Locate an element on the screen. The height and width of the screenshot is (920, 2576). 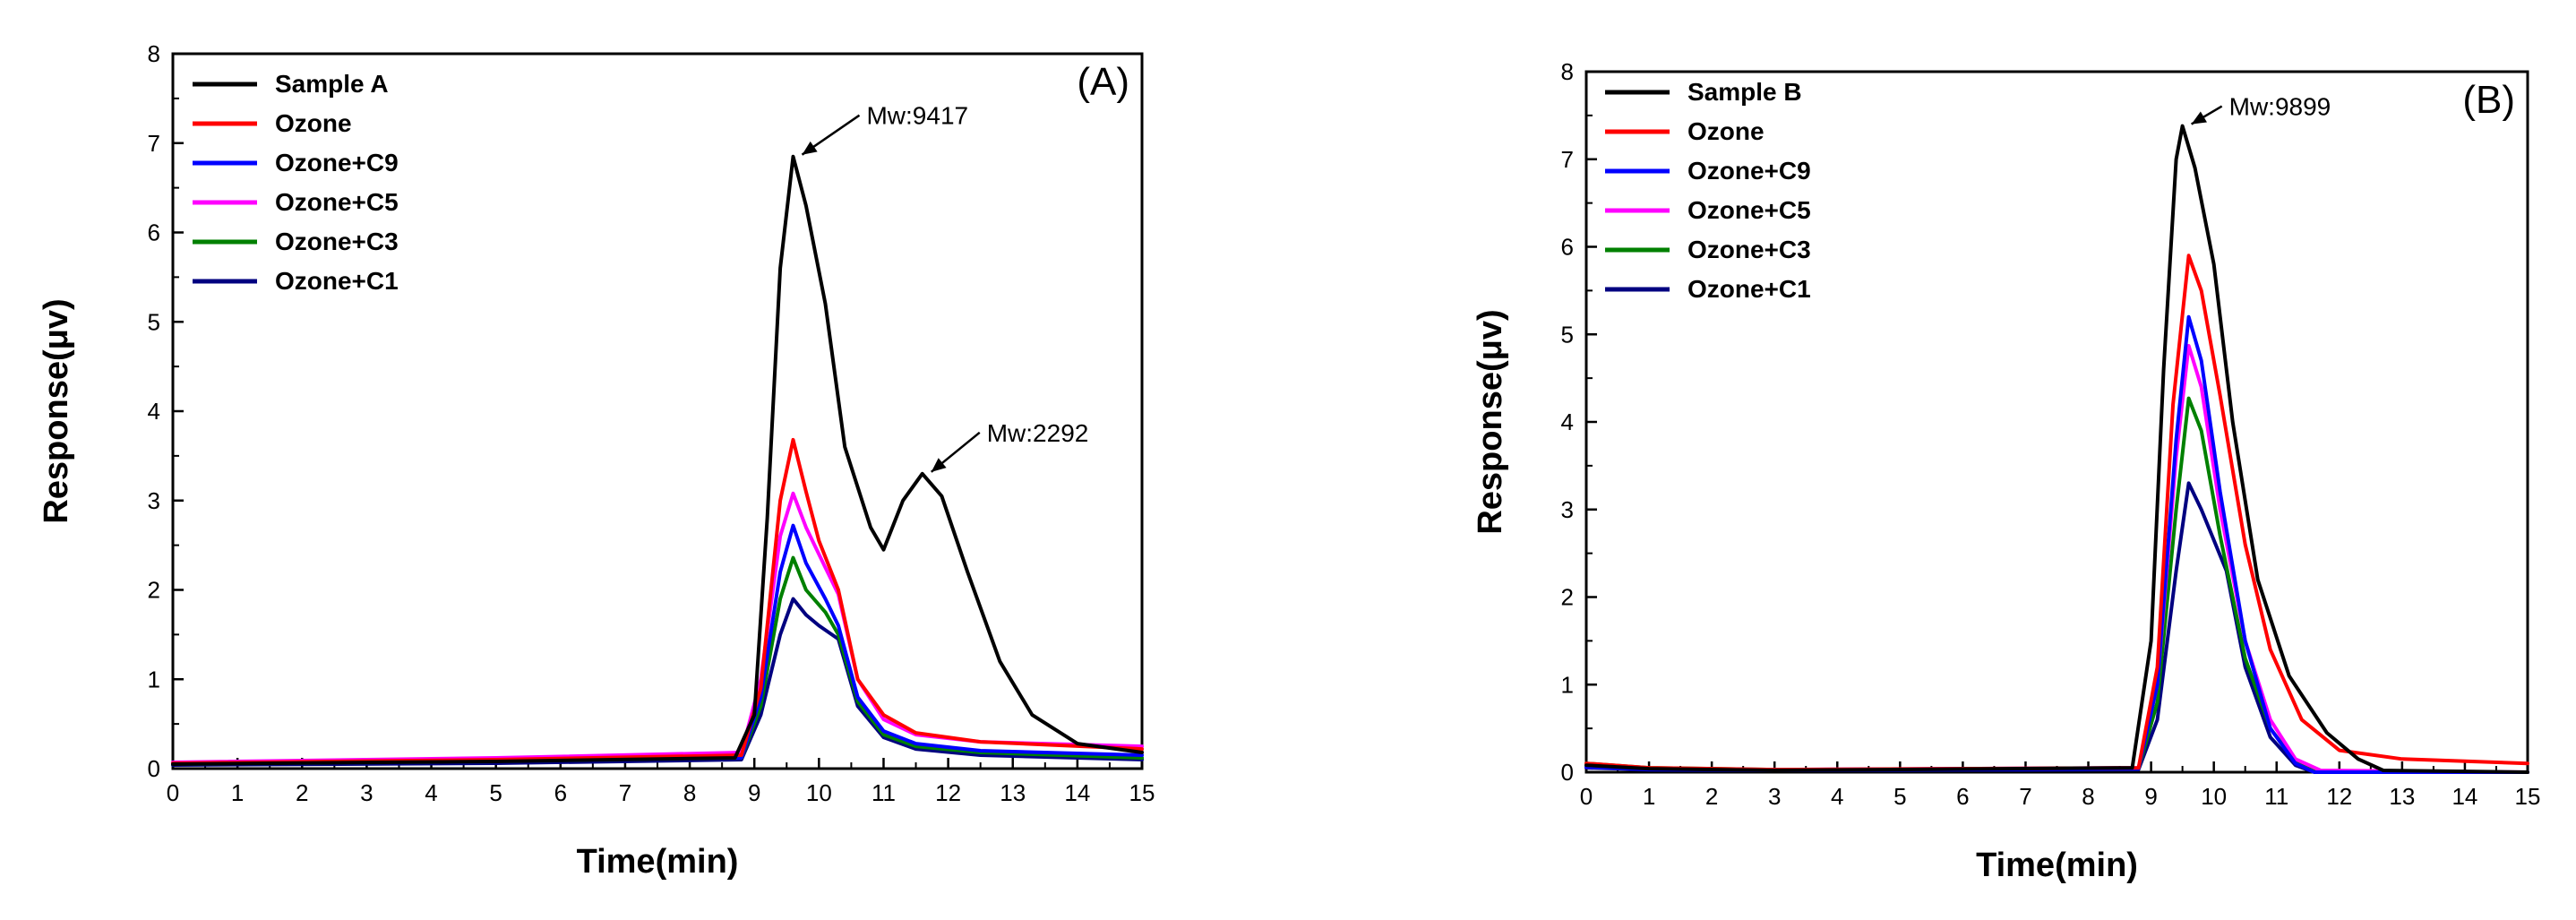
panel-label: (A) is located at coordinates (1103, 82).